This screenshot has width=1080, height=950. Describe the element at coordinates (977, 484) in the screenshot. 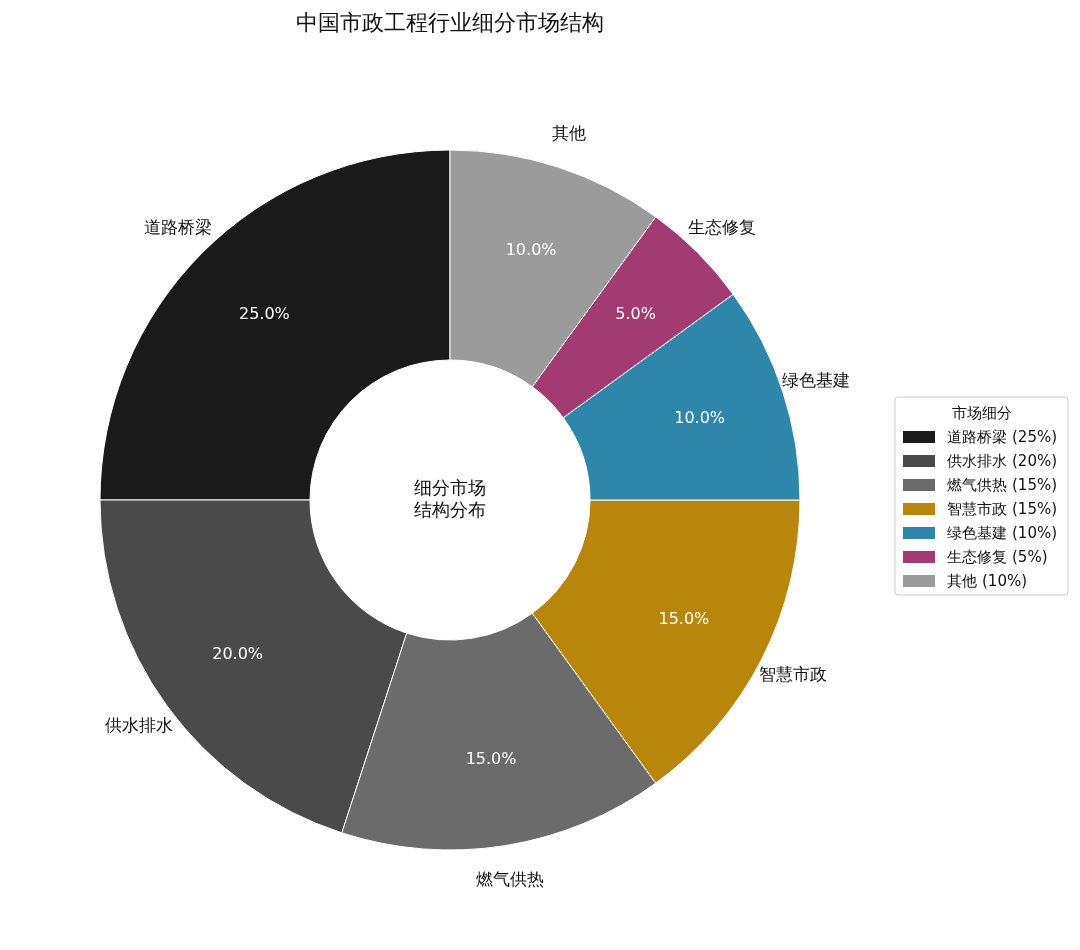

I see `legend-label: 燃气供热` at that location.